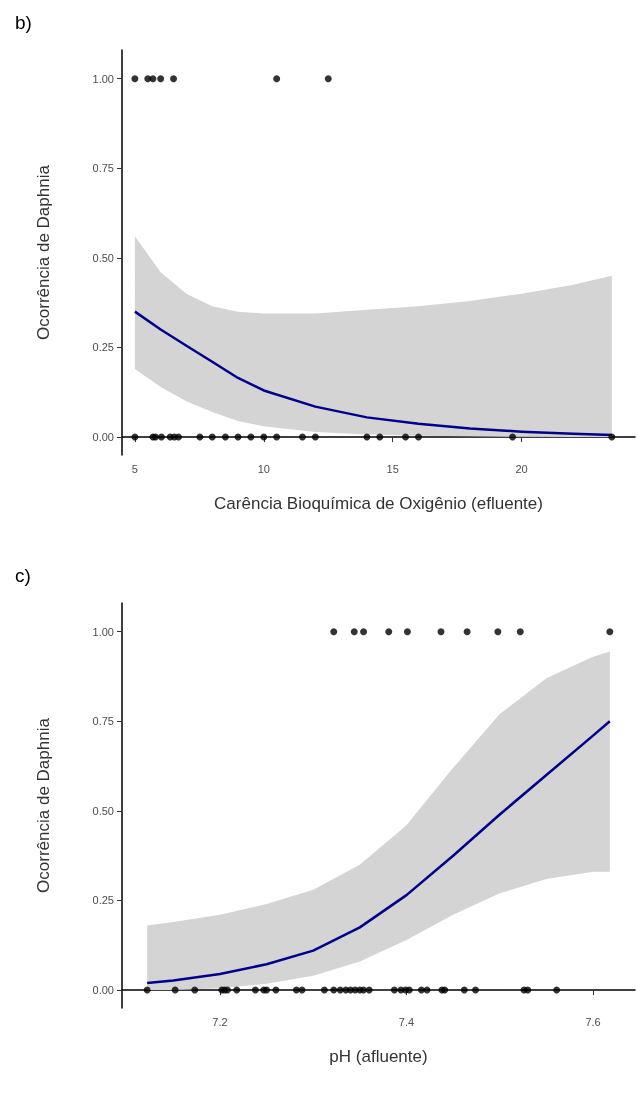 The height and width of the screenshot is (1119, 637). I want to click on x-tick-label: 15, so click(392, 468).